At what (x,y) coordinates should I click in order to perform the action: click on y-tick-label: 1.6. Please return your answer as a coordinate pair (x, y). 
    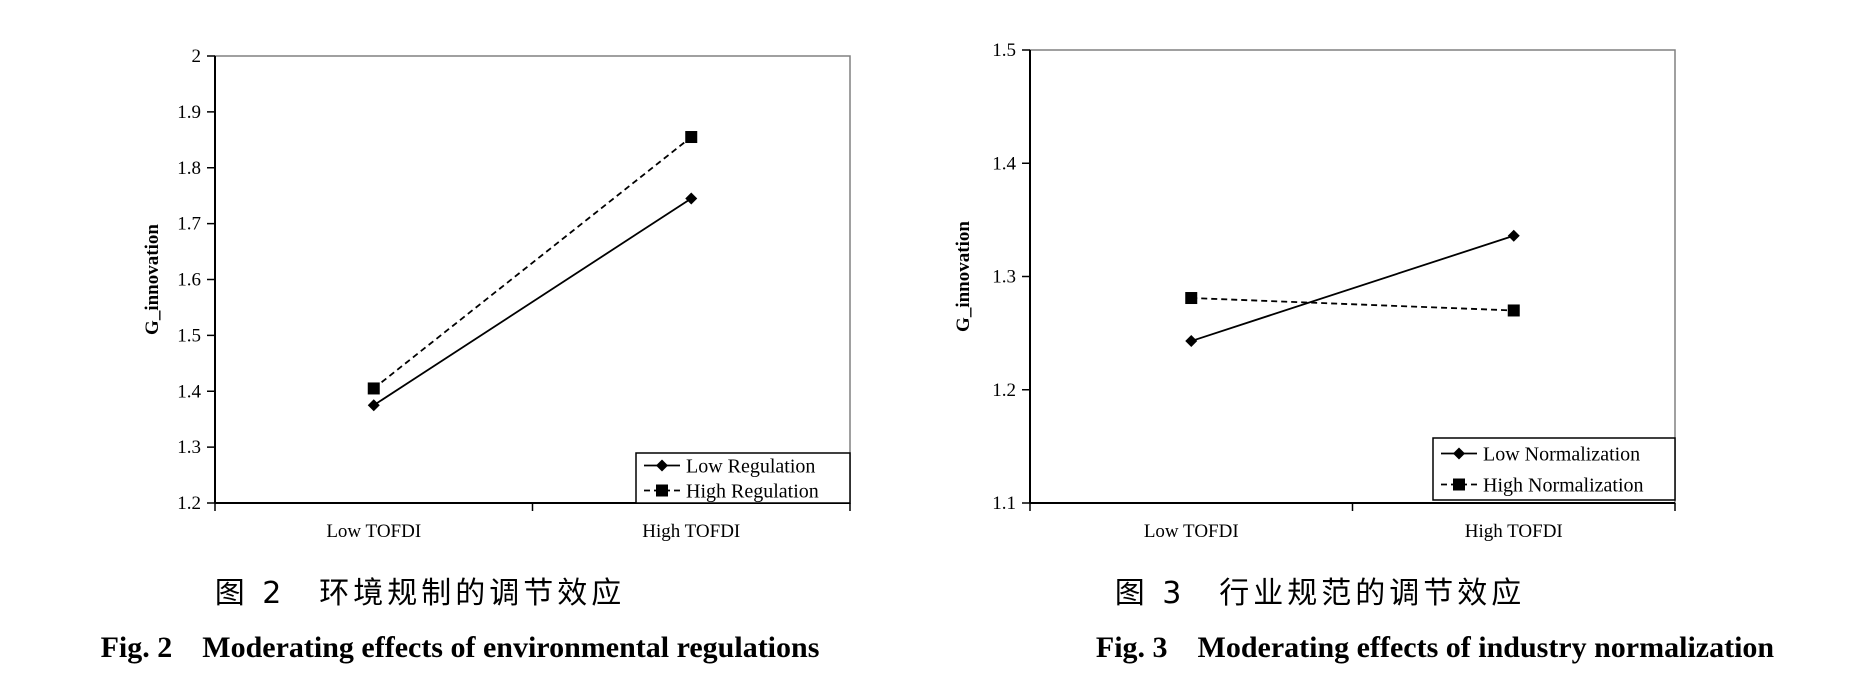
    Looking at the image, I should click on (189, 280).